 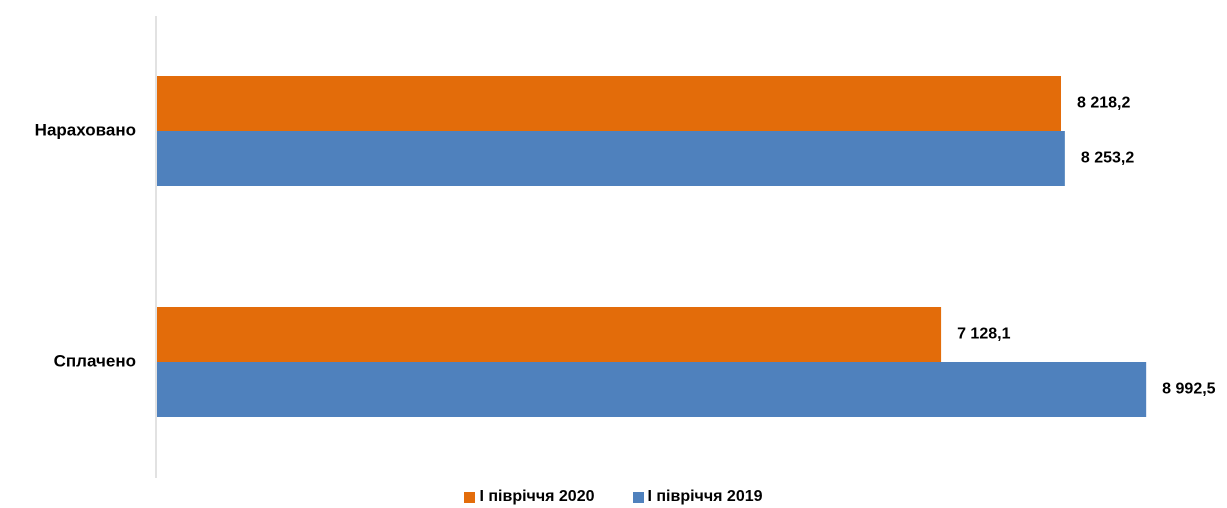 I want to click on category-label-accrued: Нараховано, so click(x=85, y=129).